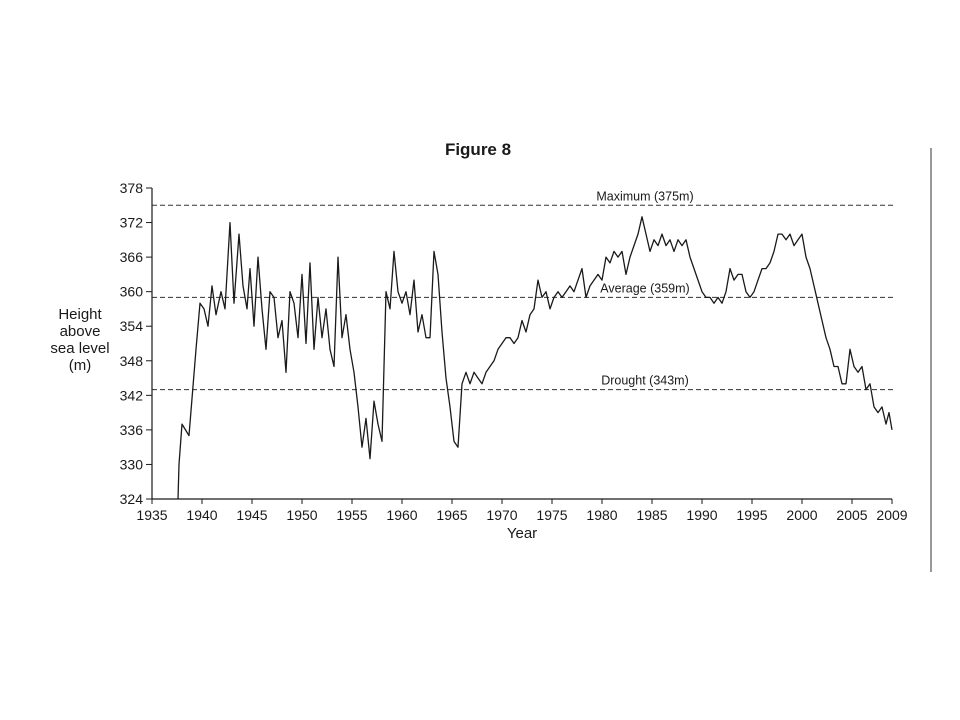 This screenshot has width=960, height=720. I want to click on x-tick-label: 1935, so click(151, 515).